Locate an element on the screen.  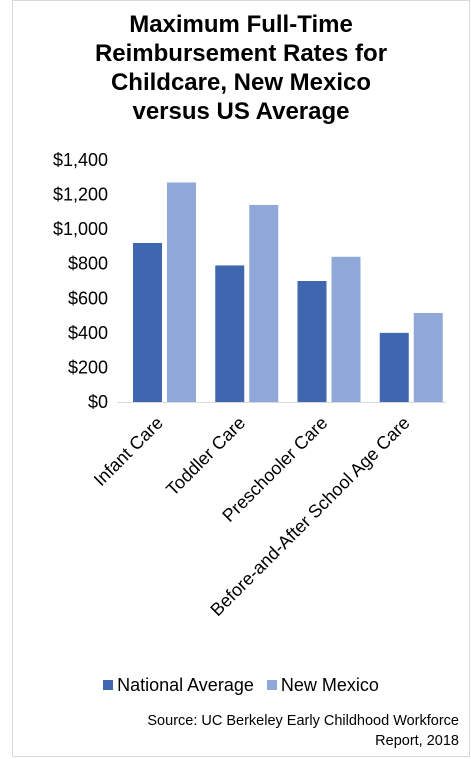
chart-legend: National Average New Mexico is located at coordinates (241, 685).